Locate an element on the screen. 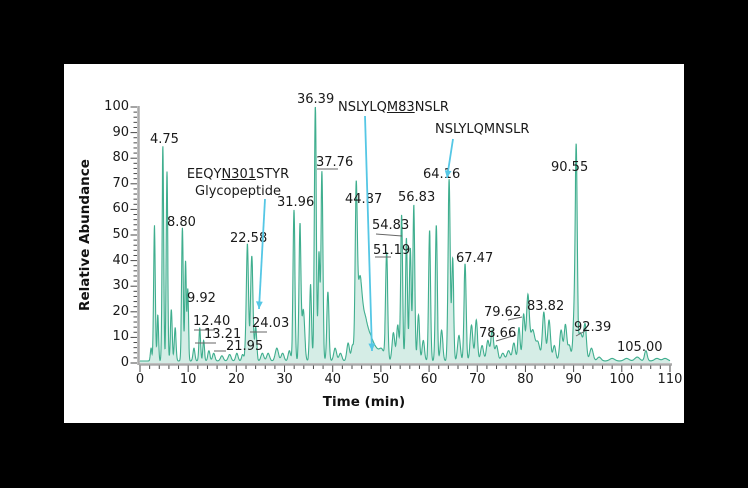 This screenshot has height=488, width=748. glycopeptide-annotation: EEQYN301STYR Glycopeptide is located at coordinates (238, 183).